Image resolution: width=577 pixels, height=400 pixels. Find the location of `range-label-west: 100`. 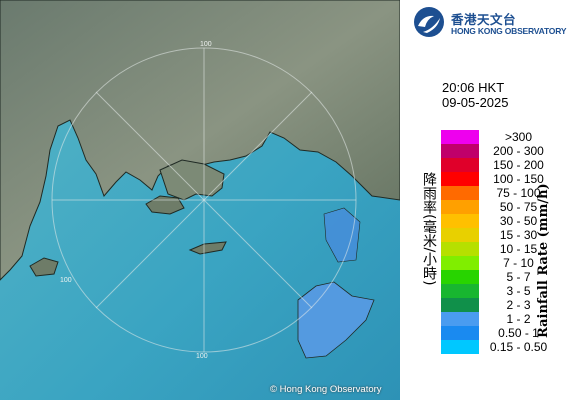

range-label-west: 100 is located at coordinates (66, 280).